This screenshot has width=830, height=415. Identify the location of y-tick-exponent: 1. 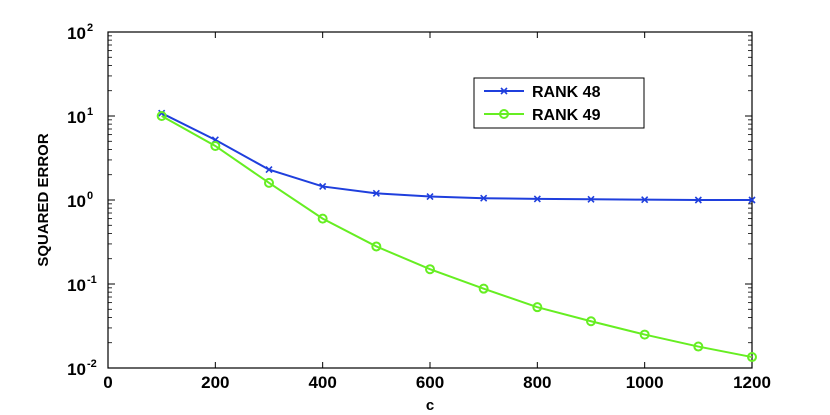
(90, 112).